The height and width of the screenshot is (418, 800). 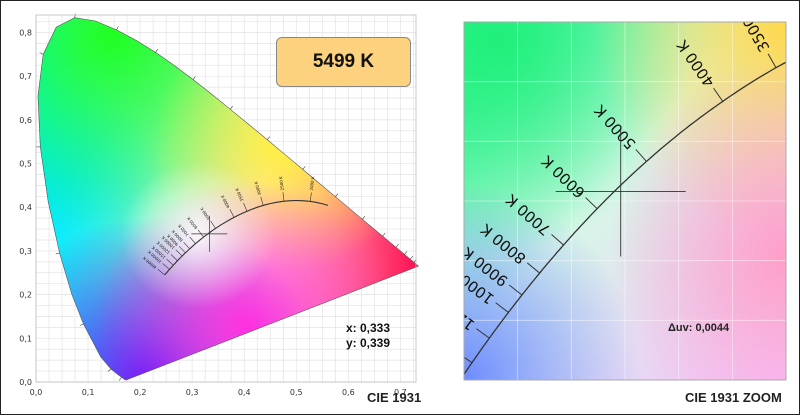 I want to click on y-tick-label: 0,6, so click(x=25, y=120).